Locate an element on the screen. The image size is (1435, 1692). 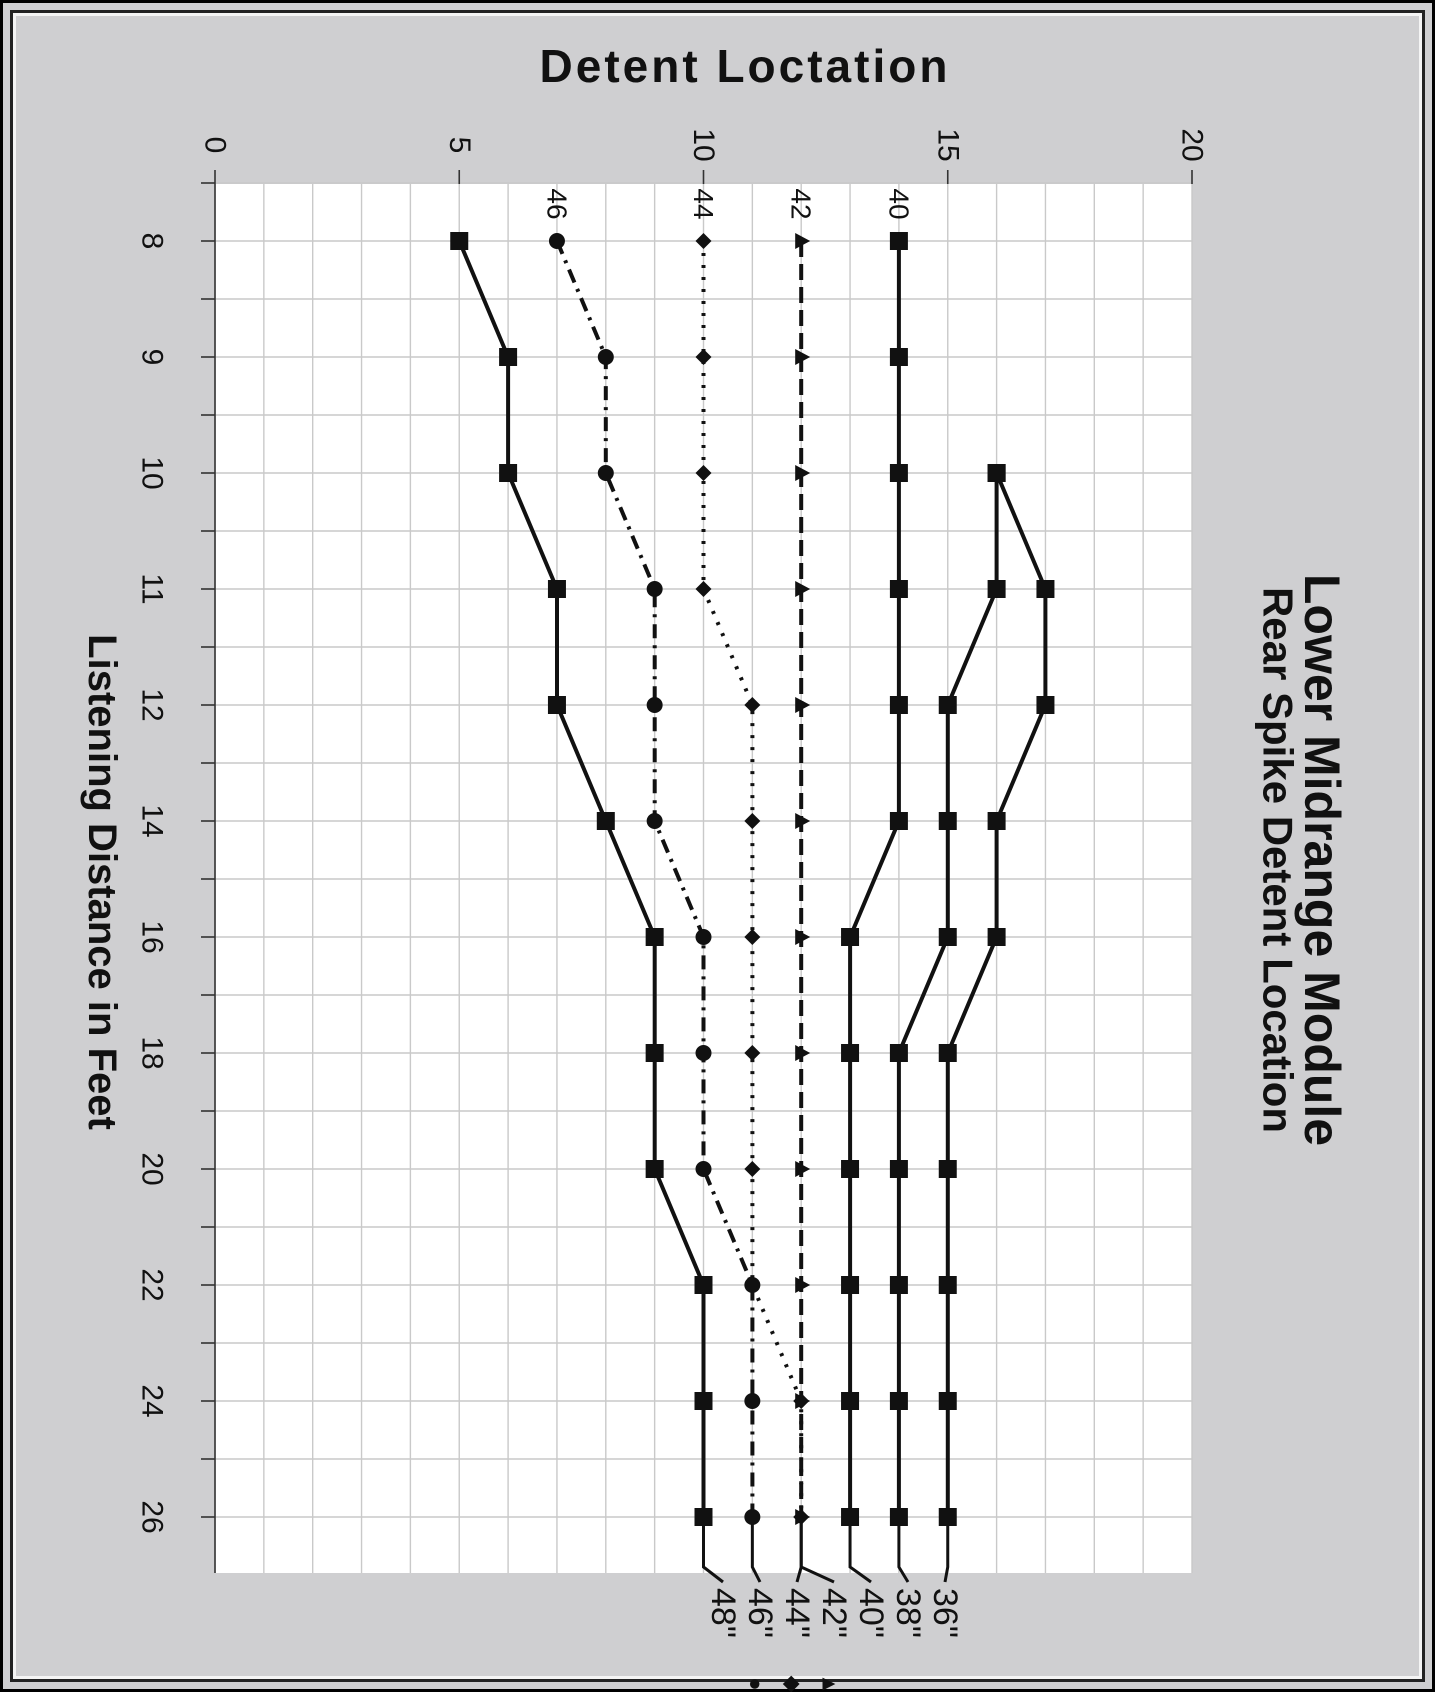
category-tick-label: 26 is located at coordinates (152, 1516).